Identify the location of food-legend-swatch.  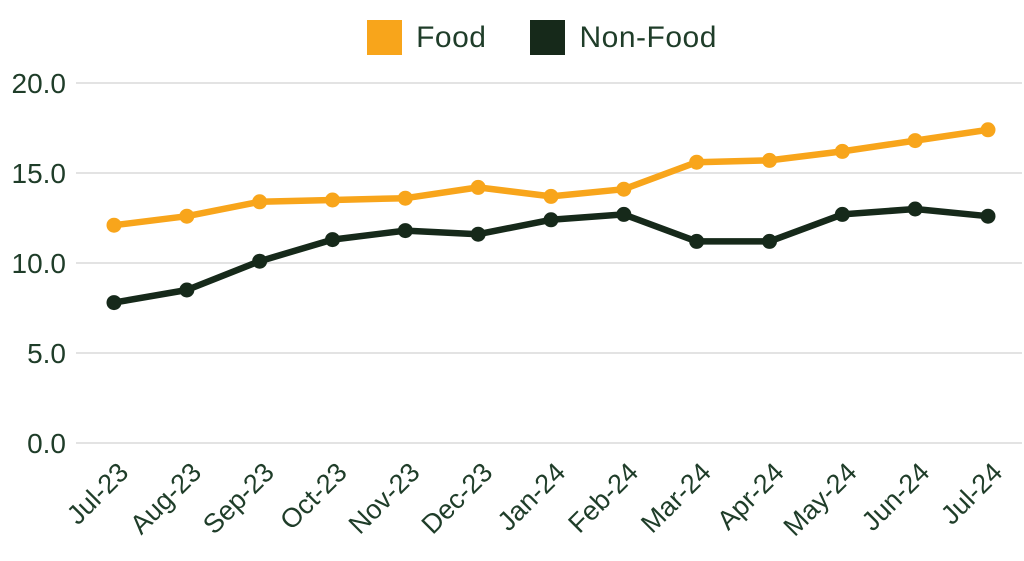
(385, 37).